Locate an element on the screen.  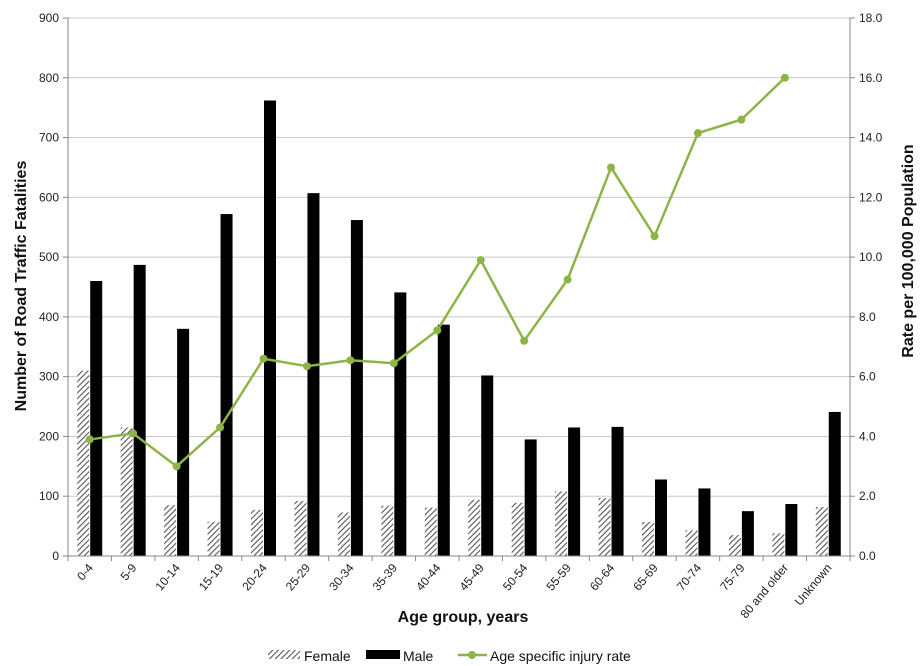
x-tick-label: 15-19 is located at coordinates (211, 577).